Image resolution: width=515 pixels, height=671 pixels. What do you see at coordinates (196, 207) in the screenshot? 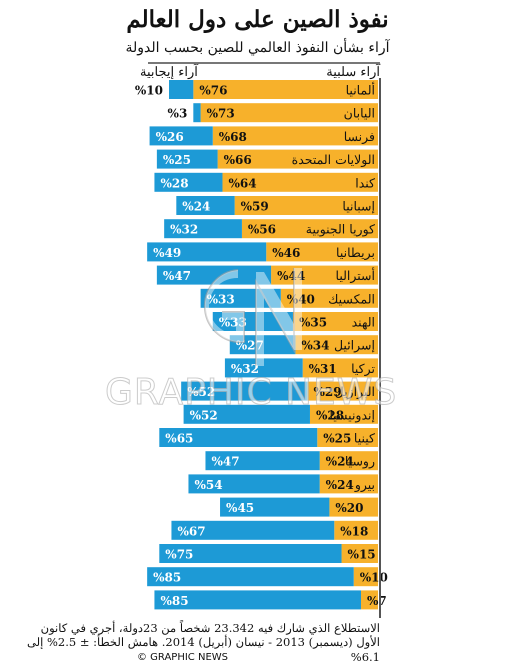
I see `positive-value-label: %24` at bounding box center [196, 207].